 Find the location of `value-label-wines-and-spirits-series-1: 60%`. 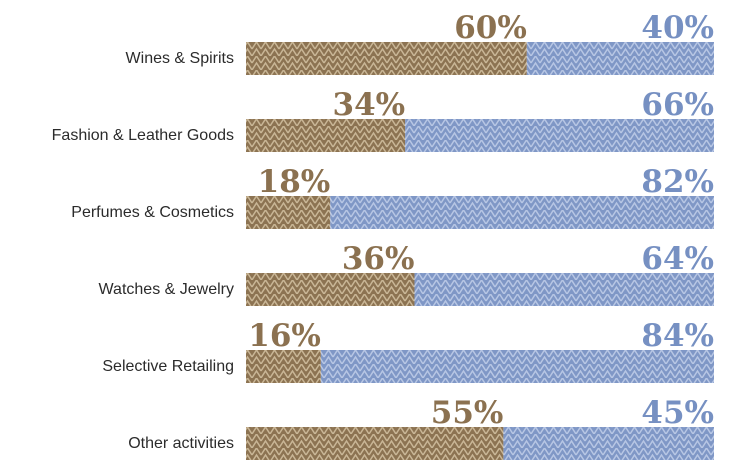

value-label-wines-and-spirits-series-1: 60% is located at coordinates (490, 28).